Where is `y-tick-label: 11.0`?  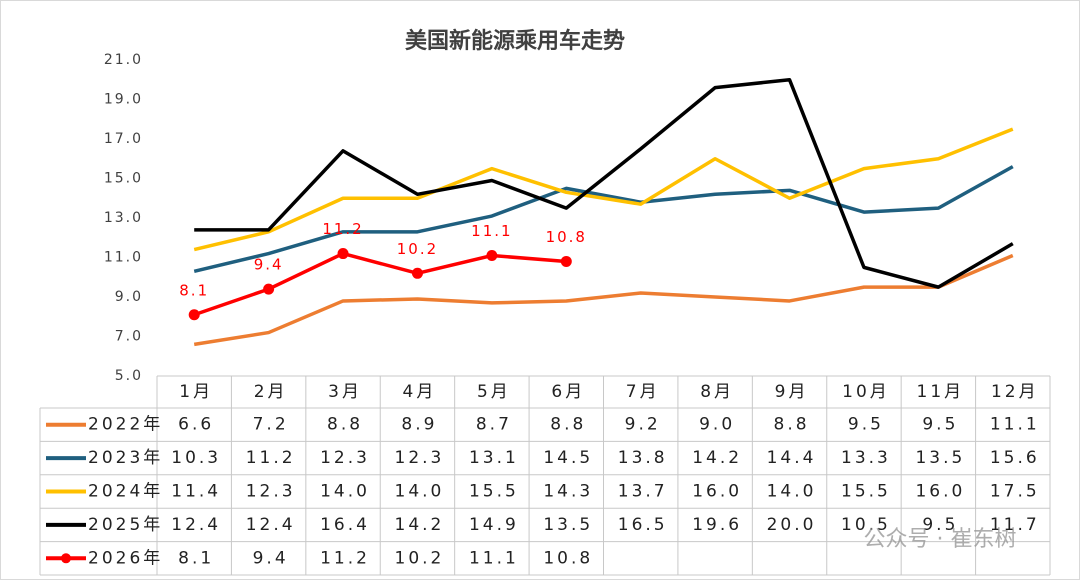 y-tick-label: 11.0 is located at coordinates (123, 258).